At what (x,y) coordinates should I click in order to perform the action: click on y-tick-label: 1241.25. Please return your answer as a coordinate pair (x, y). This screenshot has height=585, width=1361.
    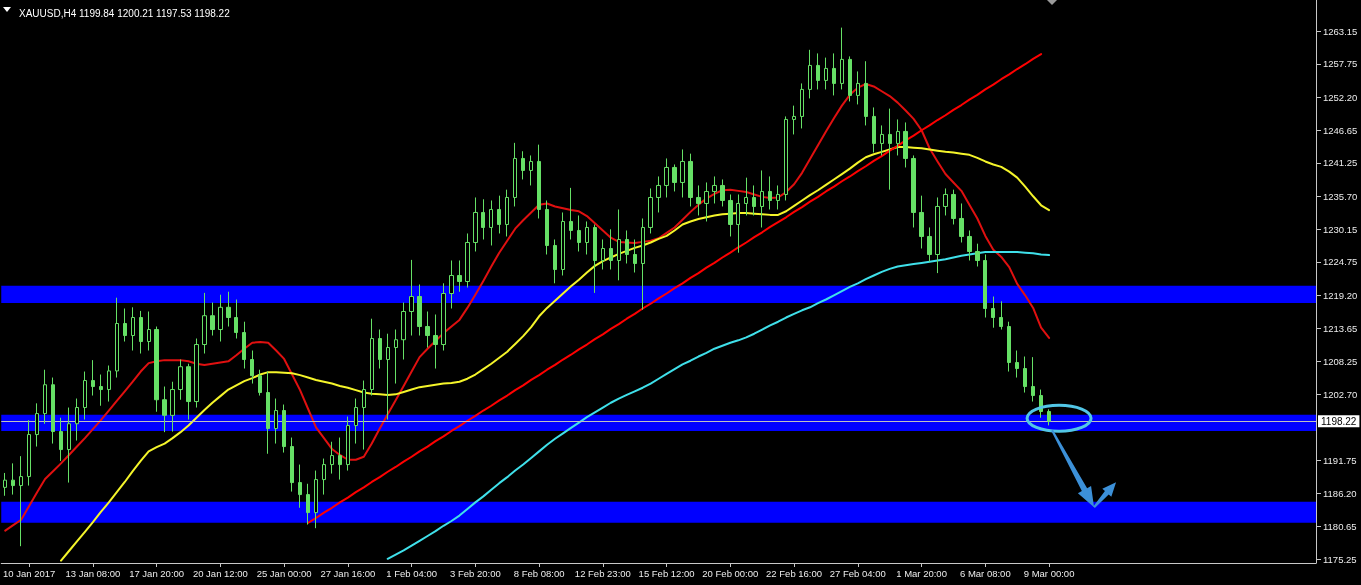
    Looking at the image, I should click on (1340, 163).